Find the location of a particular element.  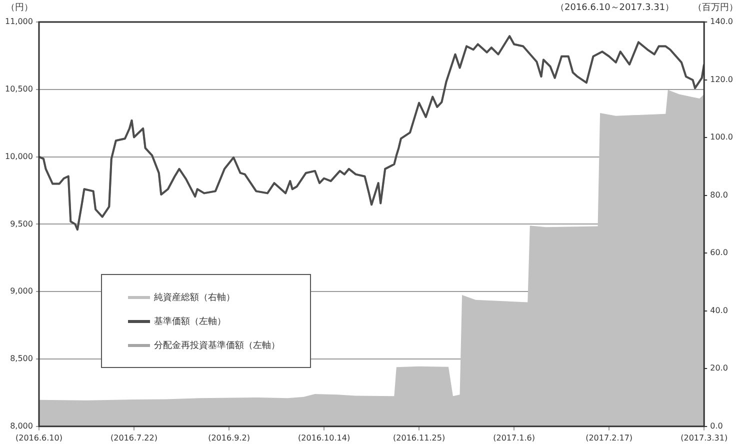

y2-tick-label: 0.0 is located at coordinates (716, 425).